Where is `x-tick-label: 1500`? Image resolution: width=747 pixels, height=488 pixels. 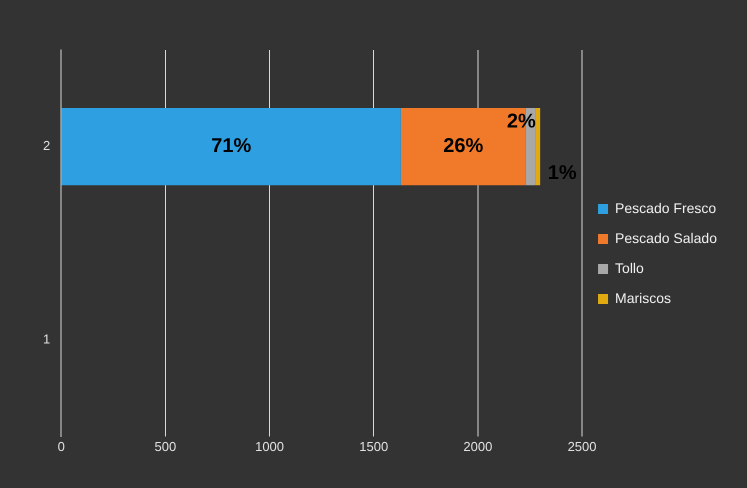
x-tick-label: 1500 is located at coordinates (373, 446).